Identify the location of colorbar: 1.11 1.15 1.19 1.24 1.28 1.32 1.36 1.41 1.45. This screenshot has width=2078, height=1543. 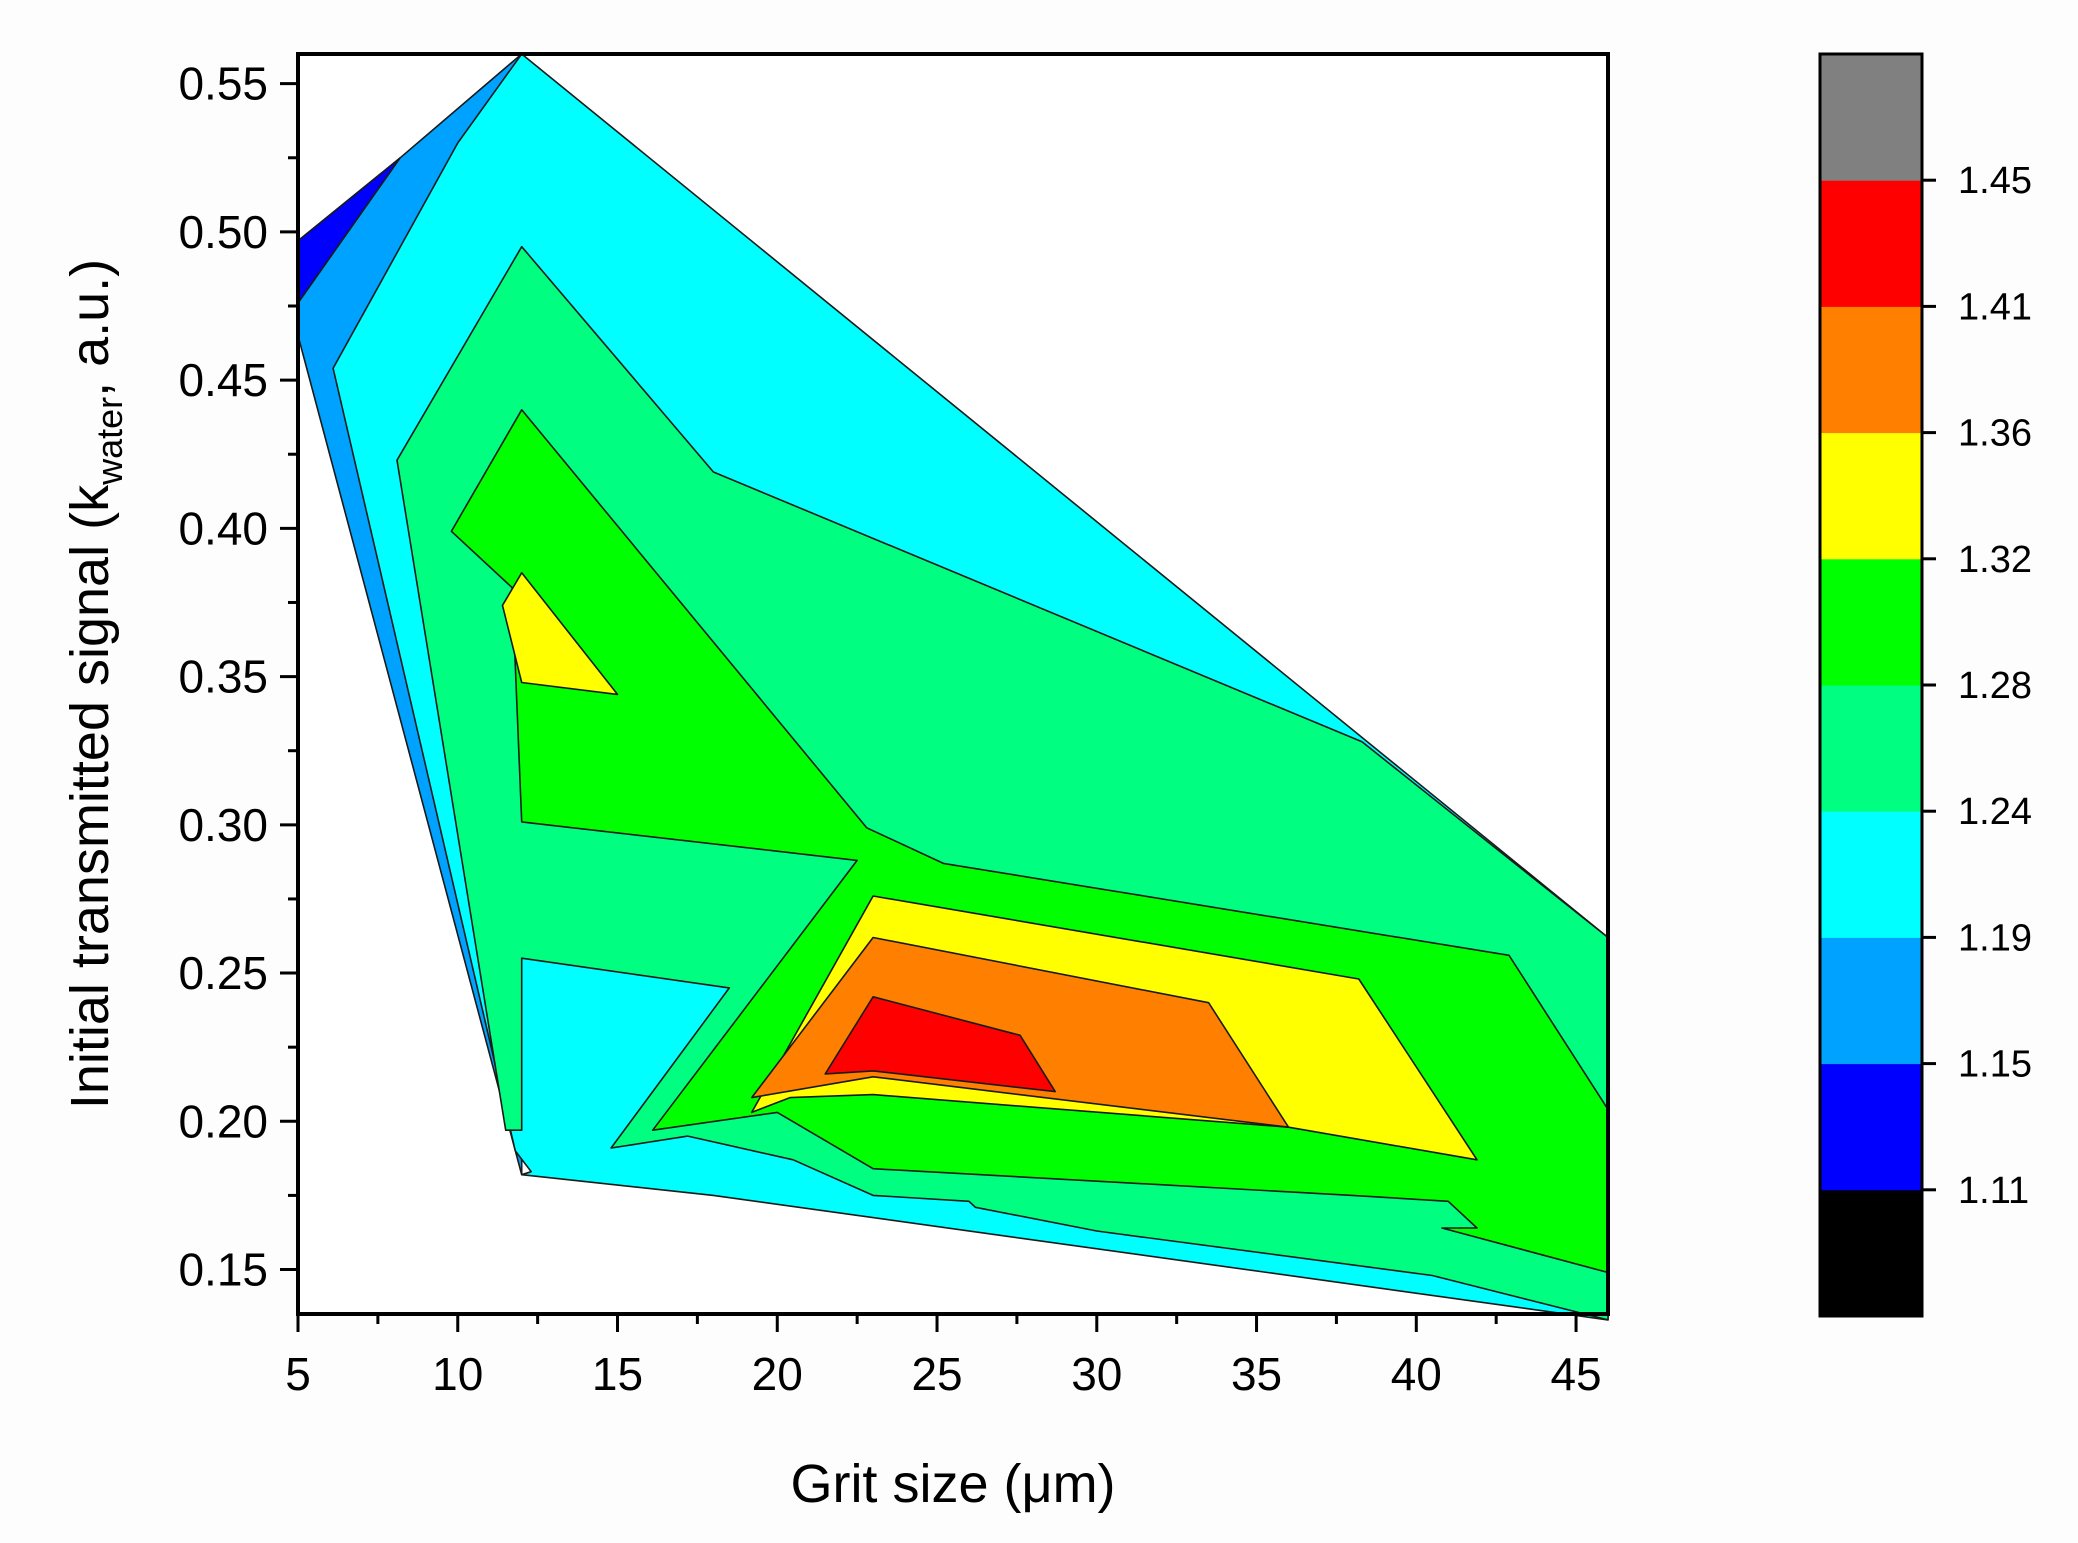
(1925, 685).